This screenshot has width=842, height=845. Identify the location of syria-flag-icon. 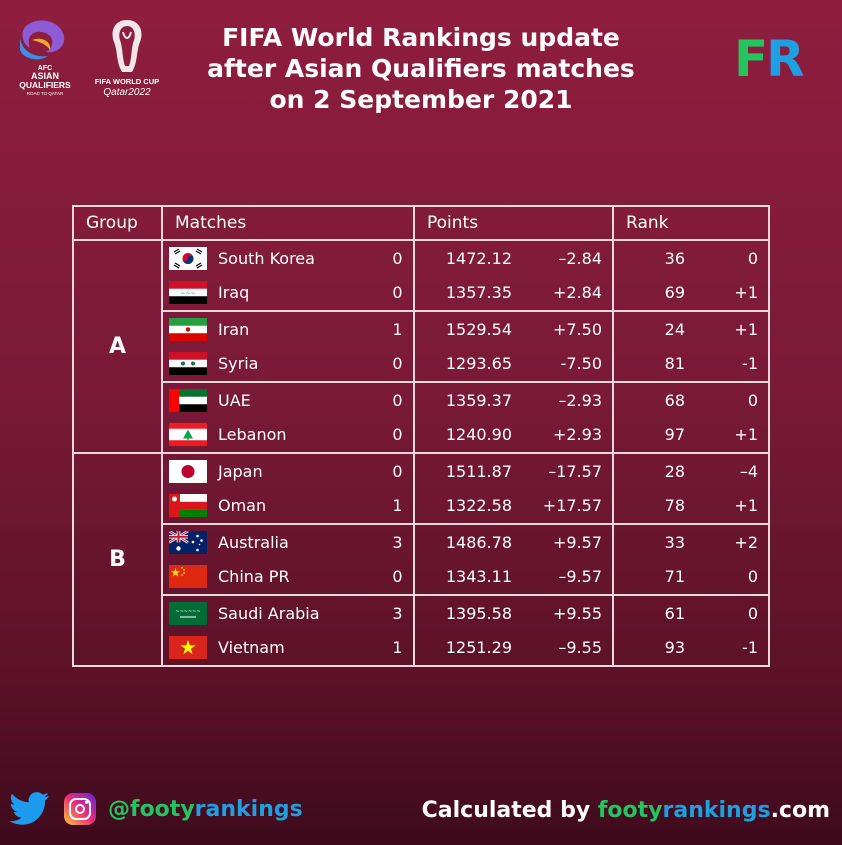
(188, 364).